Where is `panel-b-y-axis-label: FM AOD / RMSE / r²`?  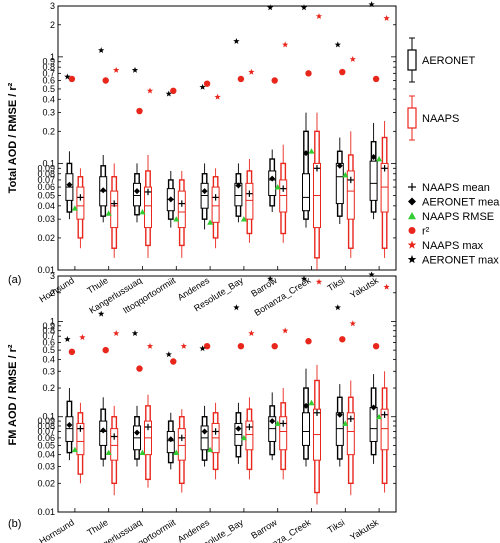
panel-b-y-axis-label: FM AOD / RMSE / r² is located at coordinates (13, 394).